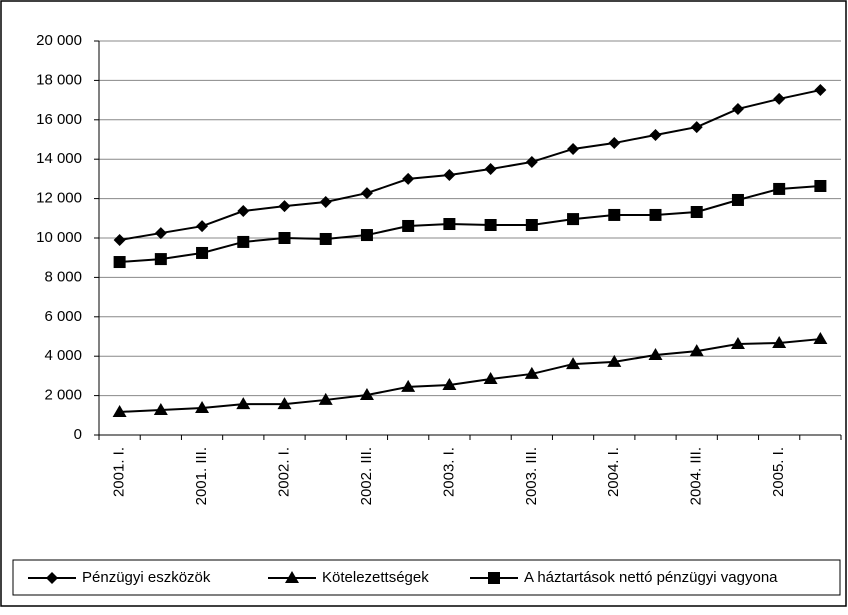  What do you see at coordinates (651, 577) in the screenshot?
I see `legend-label: A háztartások nettó pénzügyi vagyona` at bounding box center [651, 577].